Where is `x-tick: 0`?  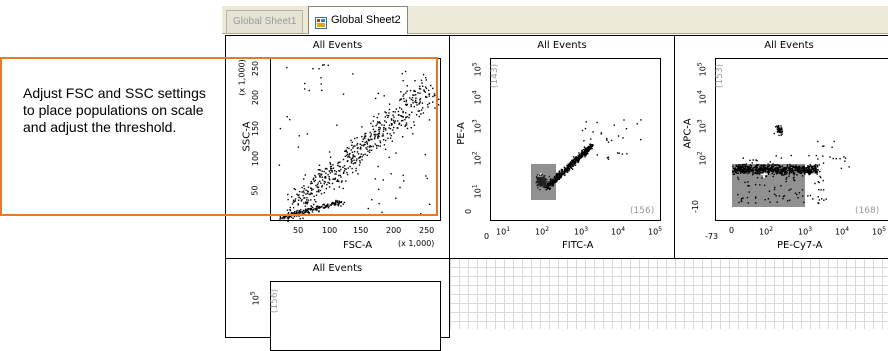 x-tick: 0 is located at coordinates (732, 230).